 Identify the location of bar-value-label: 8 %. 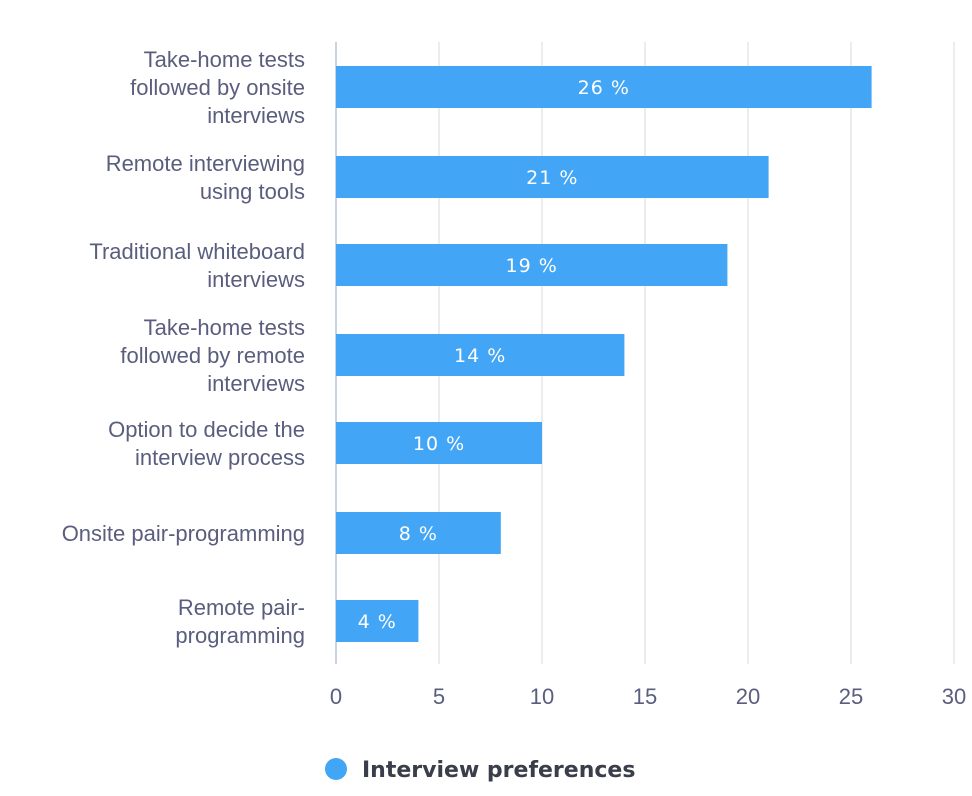
(418, 534).